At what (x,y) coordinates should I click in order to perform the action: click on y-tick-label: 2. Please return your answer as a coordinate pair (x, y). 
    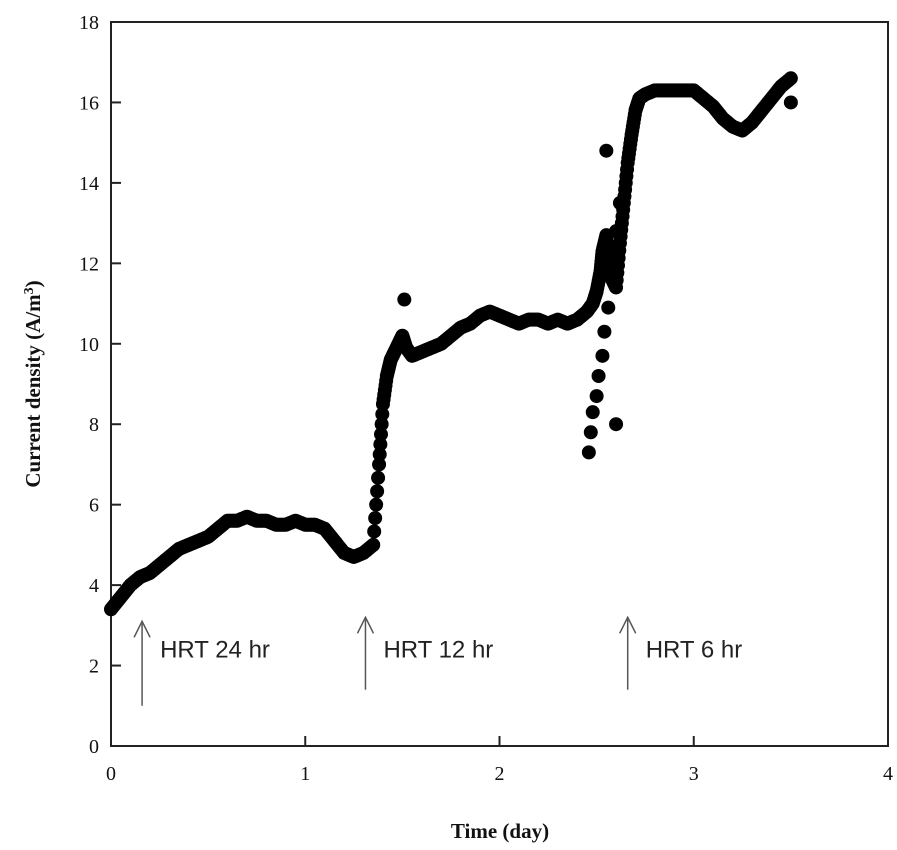
    Looking at the image, I should click on (94, 667).